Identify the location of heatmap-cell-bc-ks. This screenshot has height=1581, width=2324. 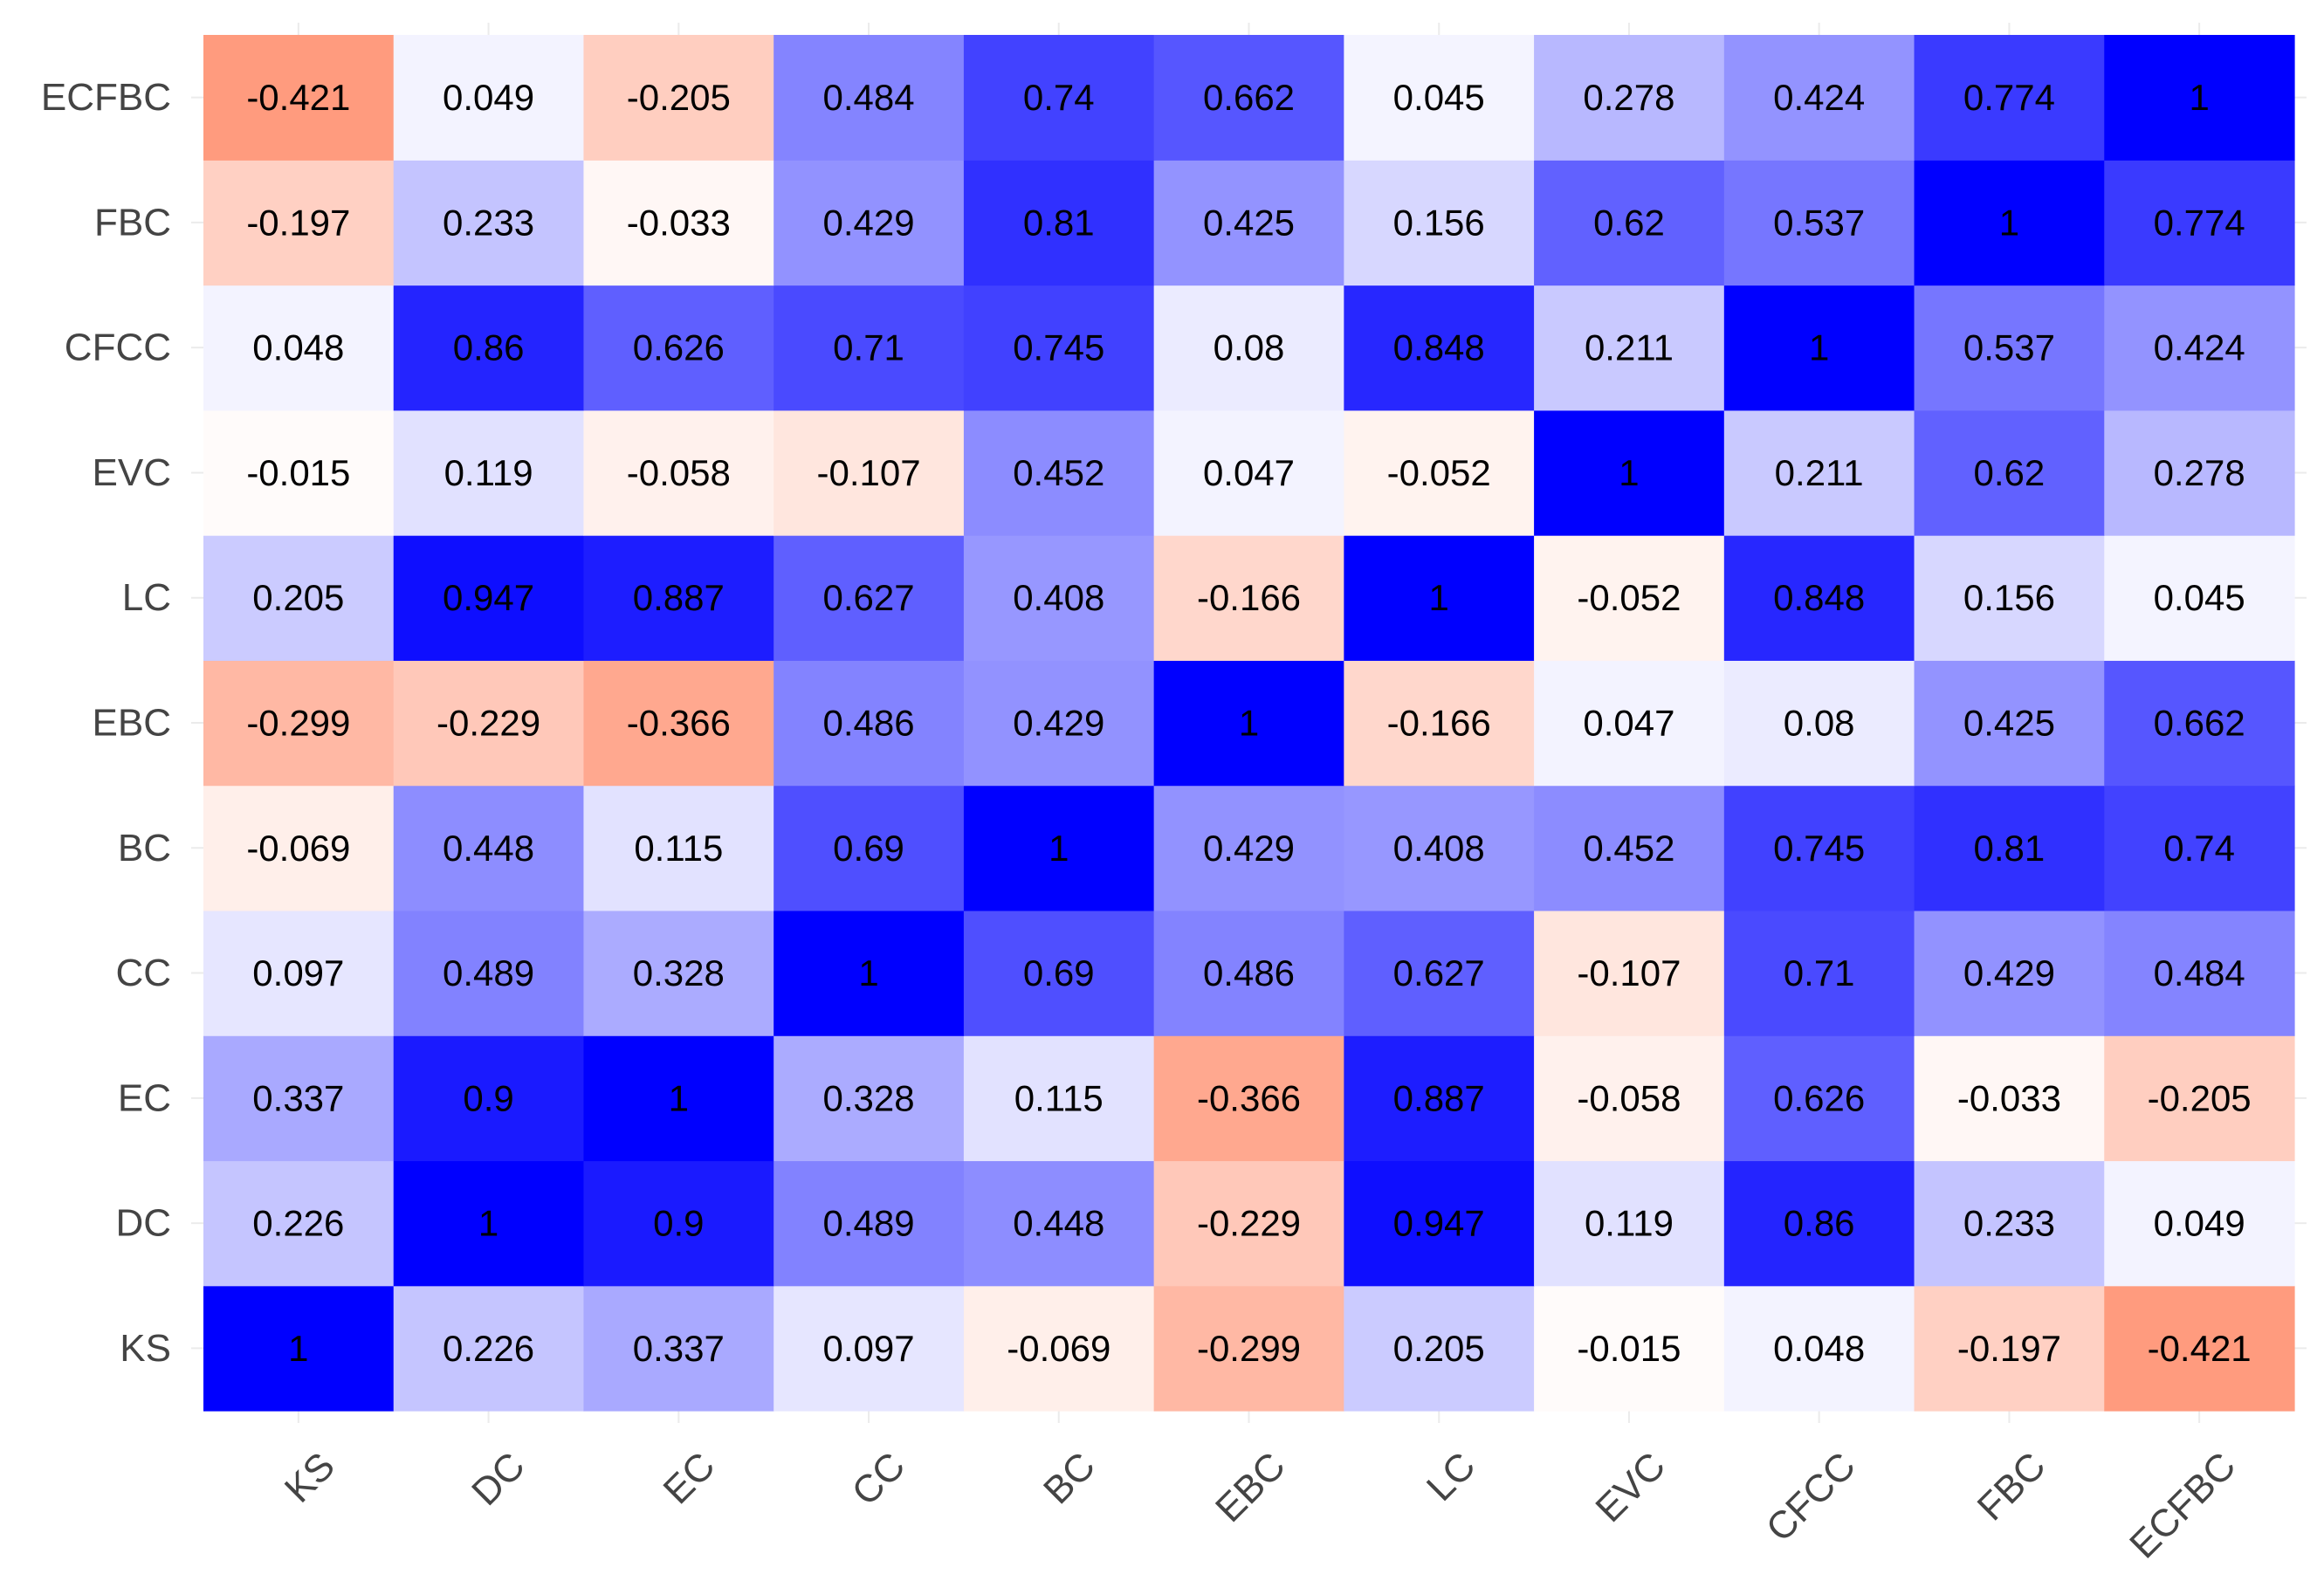
(299, 848).